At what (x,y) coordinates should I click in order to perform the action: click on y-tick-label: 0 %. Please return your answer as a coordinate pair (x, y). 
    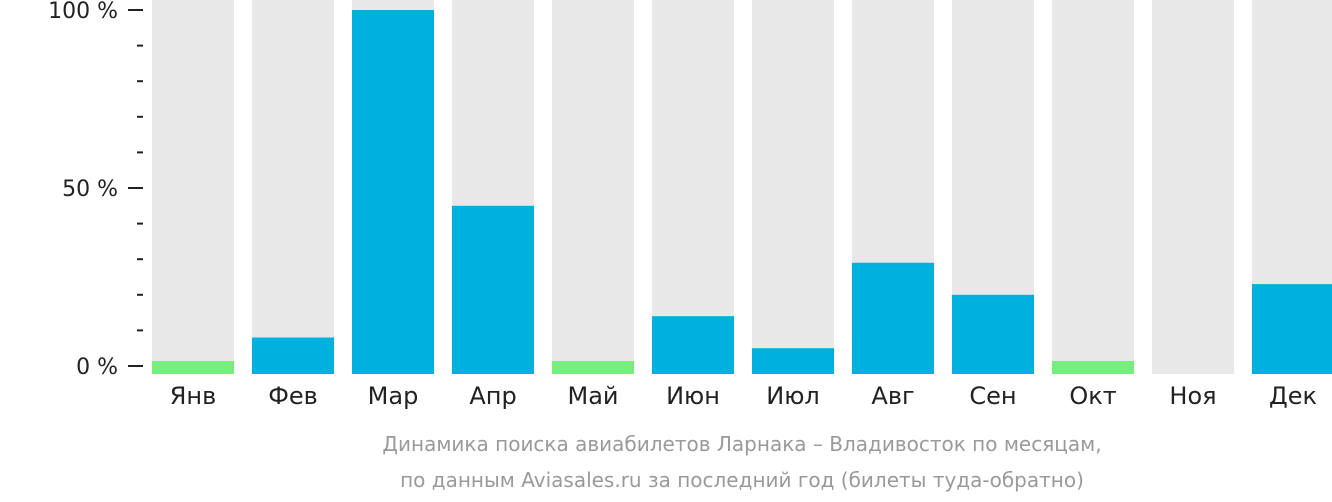
    Looking at the image, I should click on (97, 367).